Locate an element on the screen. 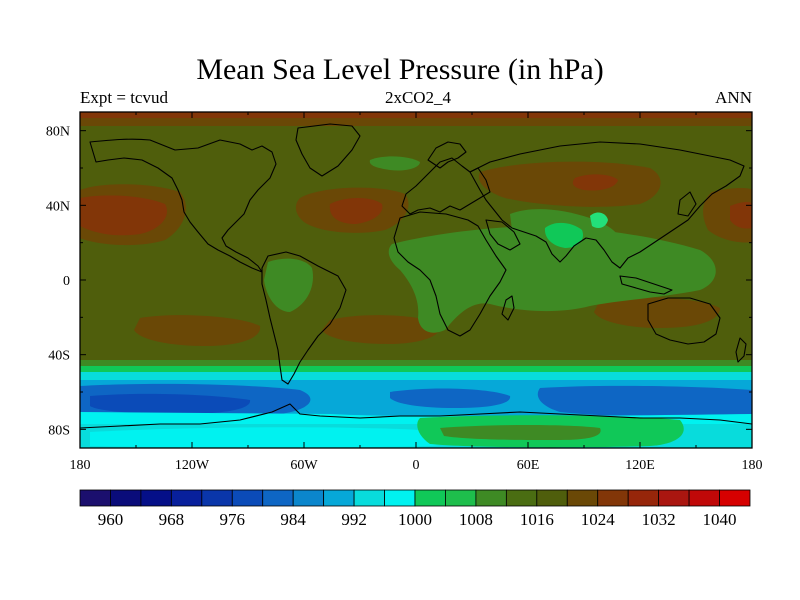 Image resolution: width=800 pixels, height=600 pixels. colorbar-label: 1000 is located at coordinates (415, 519).